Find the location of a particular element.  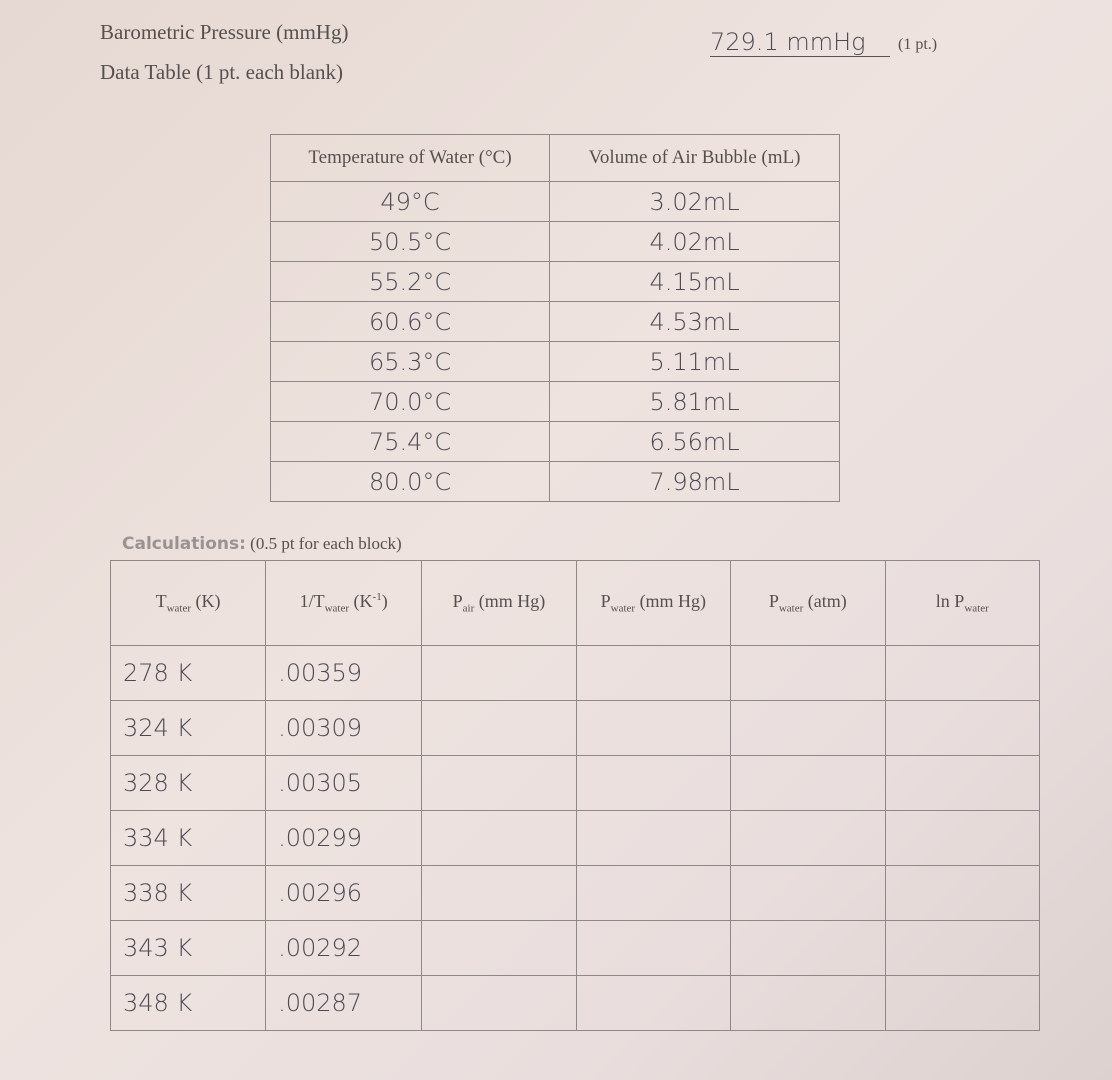

data-cell: 3.02mL is located at coordinates (694, 201).